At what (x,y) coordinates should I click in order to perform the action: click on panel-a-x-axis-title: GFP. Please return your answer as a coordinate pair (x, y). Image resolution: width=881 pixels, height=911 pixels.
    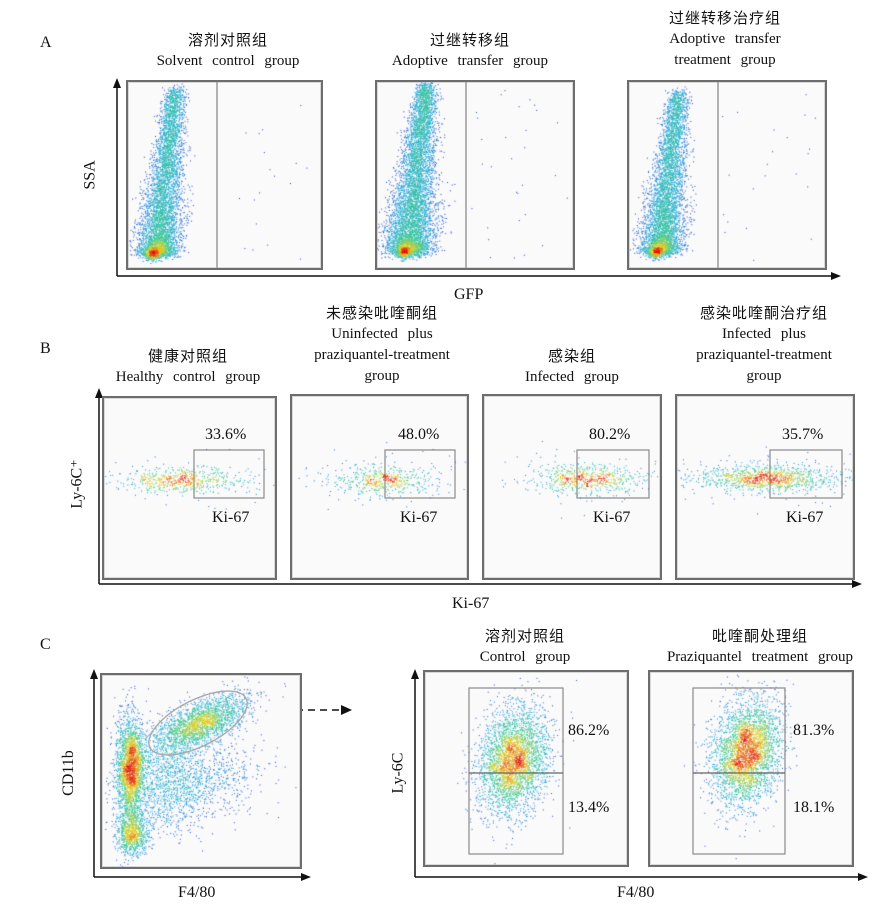
    Looking at the image, I should click on (469, 294).